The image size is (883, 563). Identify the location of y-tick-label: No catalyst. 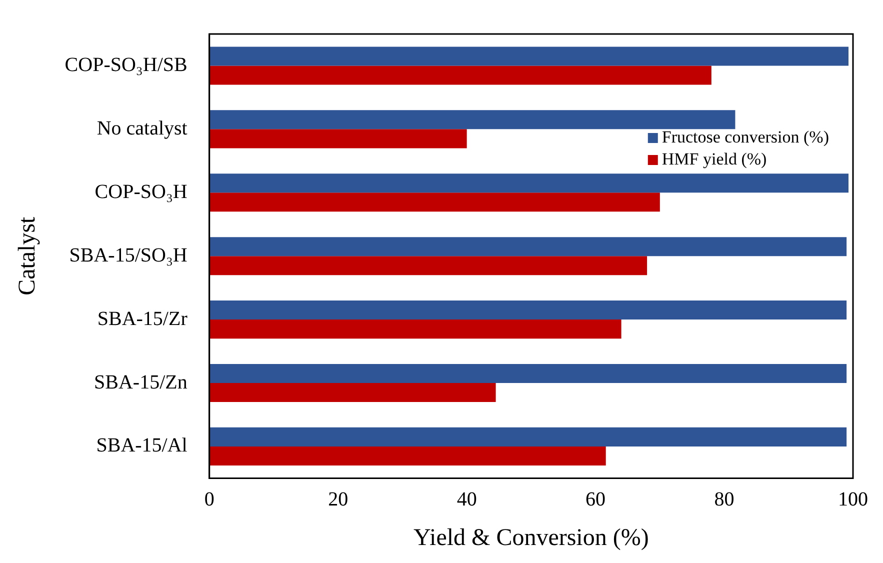
(142, 128).